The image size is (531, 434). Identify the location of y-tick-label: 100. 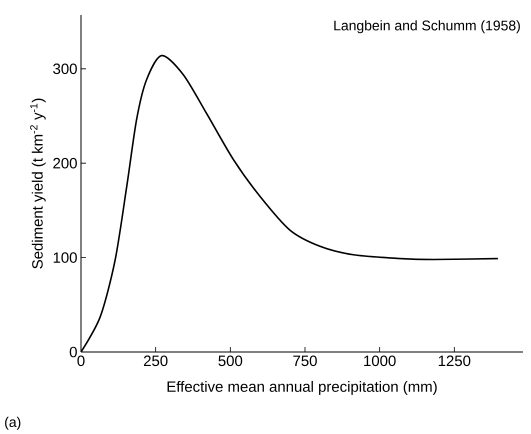
(65, 257).